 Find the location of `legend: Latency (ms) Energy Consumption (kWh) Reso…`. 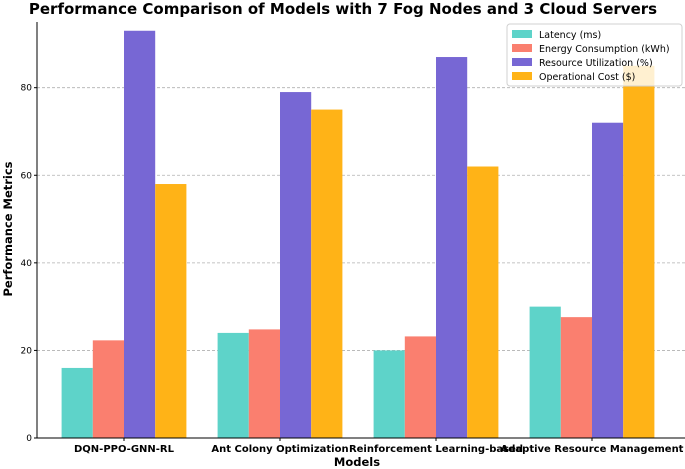

legend: Latency (ms) Energy Consumption (kWh) Reso… is located at coordinates (594, 55).